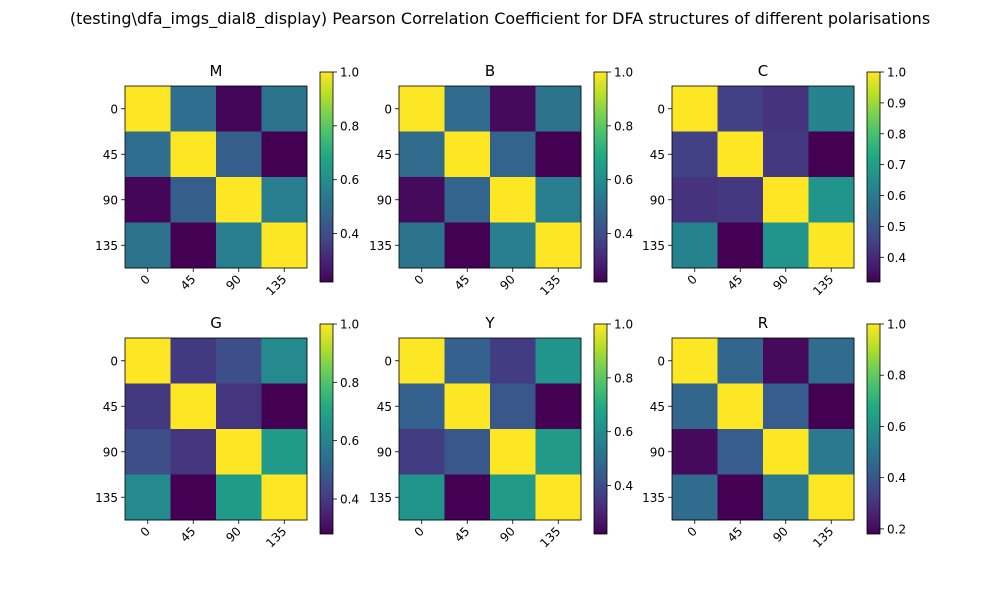 This screenshot has height=600, width=1000. What do you see at coordinates (896, 165) in the screenshot?
I see `colorbar-tick-label: 0.7` at bounding box center [896, 165].